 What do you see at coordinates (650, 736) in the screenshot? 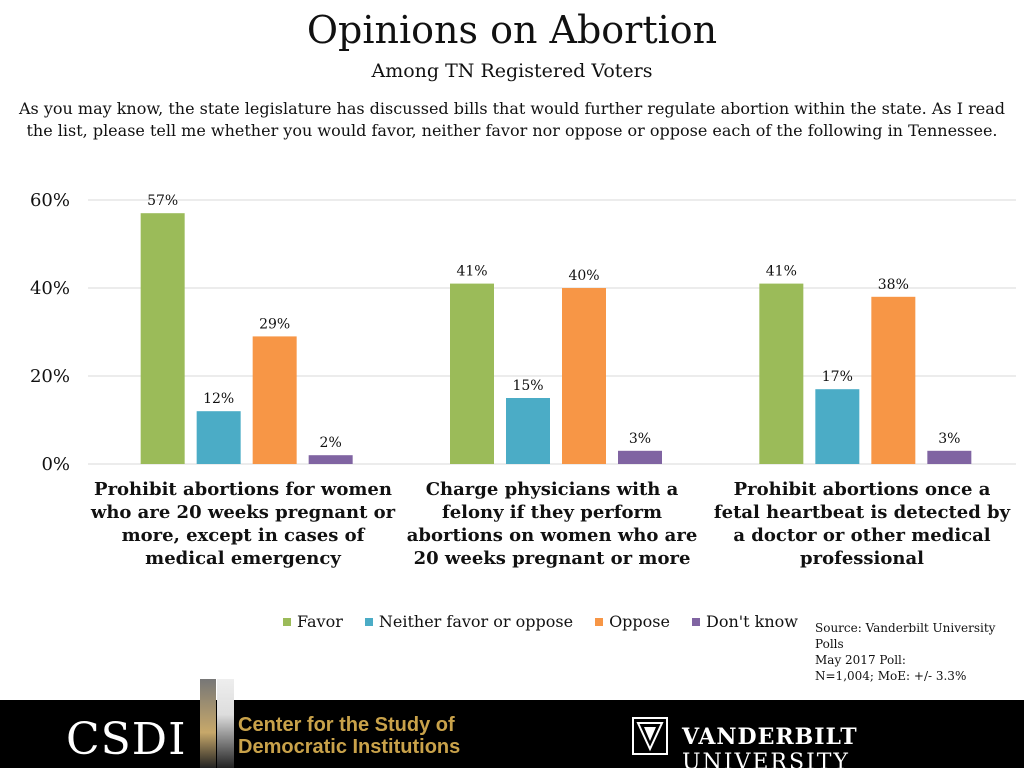
I see `vanderbilt-oak-leaf-icon` at bounding box center [650, 736].